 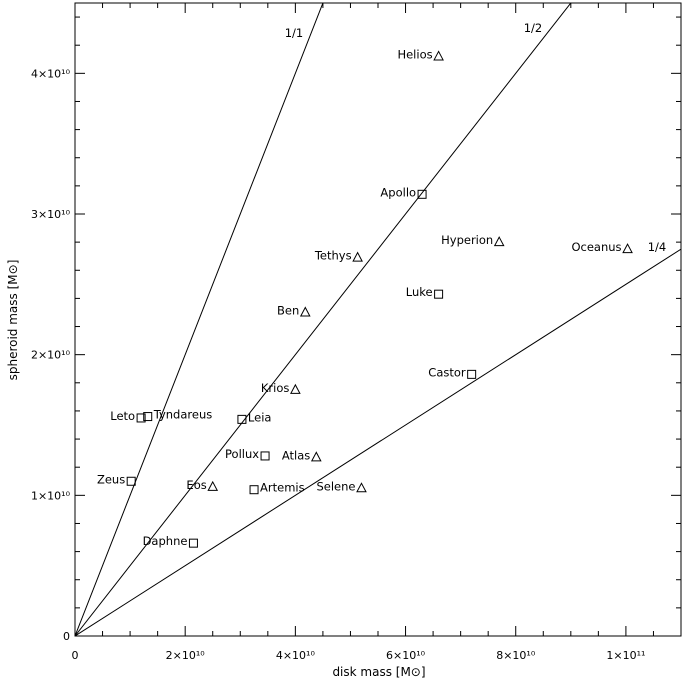 What do you see at coordinates (51, 214) in the screenshot?
I see `y-tick-label: 3×10¹⁰` at bounding box center [51, 214].